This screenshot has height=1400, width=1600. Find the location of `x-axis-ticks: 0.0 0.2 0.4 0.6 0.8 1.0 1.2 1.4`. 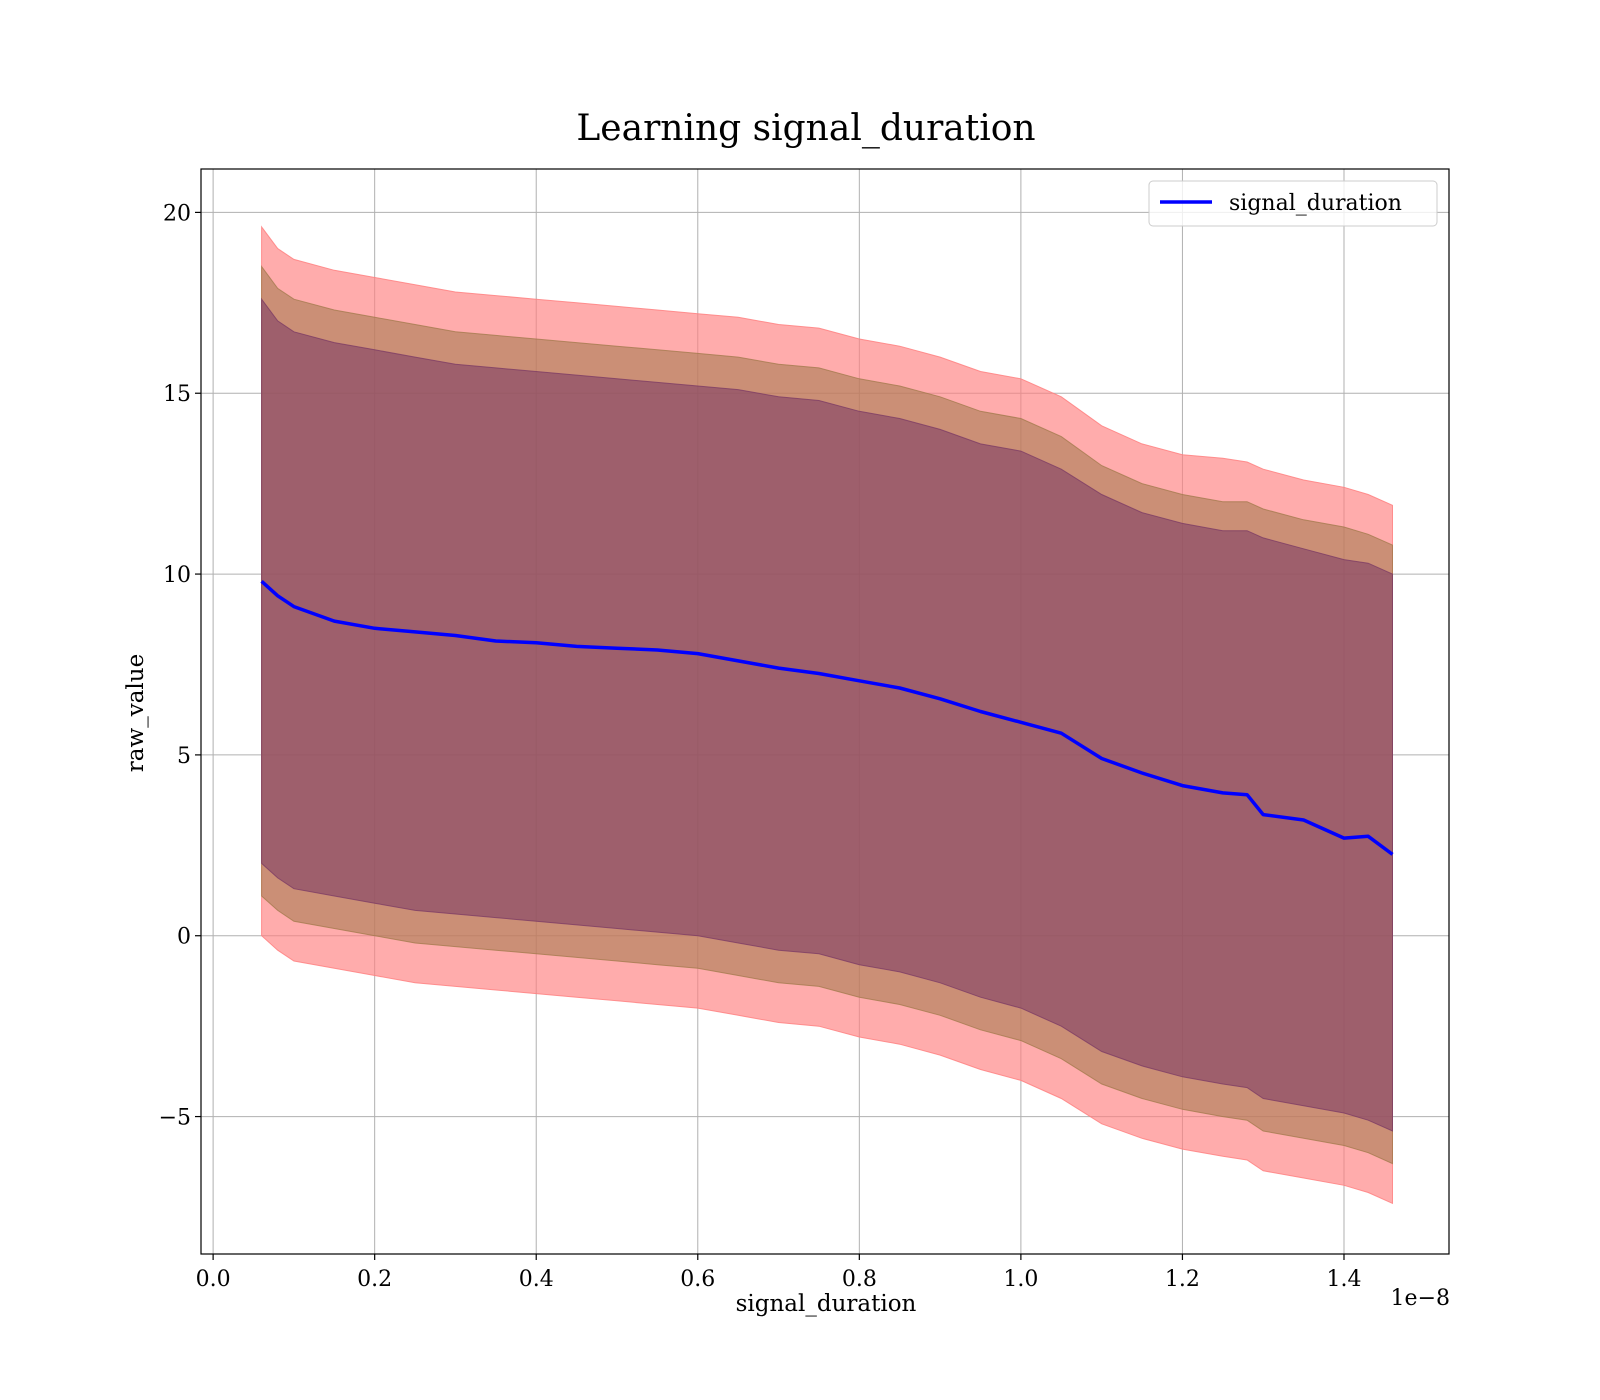

x-axis-ticks: 0.0 0.2 0.4 0.6 0.8 1.0 1.2 1.4 is located at coordinates (778, 1273).